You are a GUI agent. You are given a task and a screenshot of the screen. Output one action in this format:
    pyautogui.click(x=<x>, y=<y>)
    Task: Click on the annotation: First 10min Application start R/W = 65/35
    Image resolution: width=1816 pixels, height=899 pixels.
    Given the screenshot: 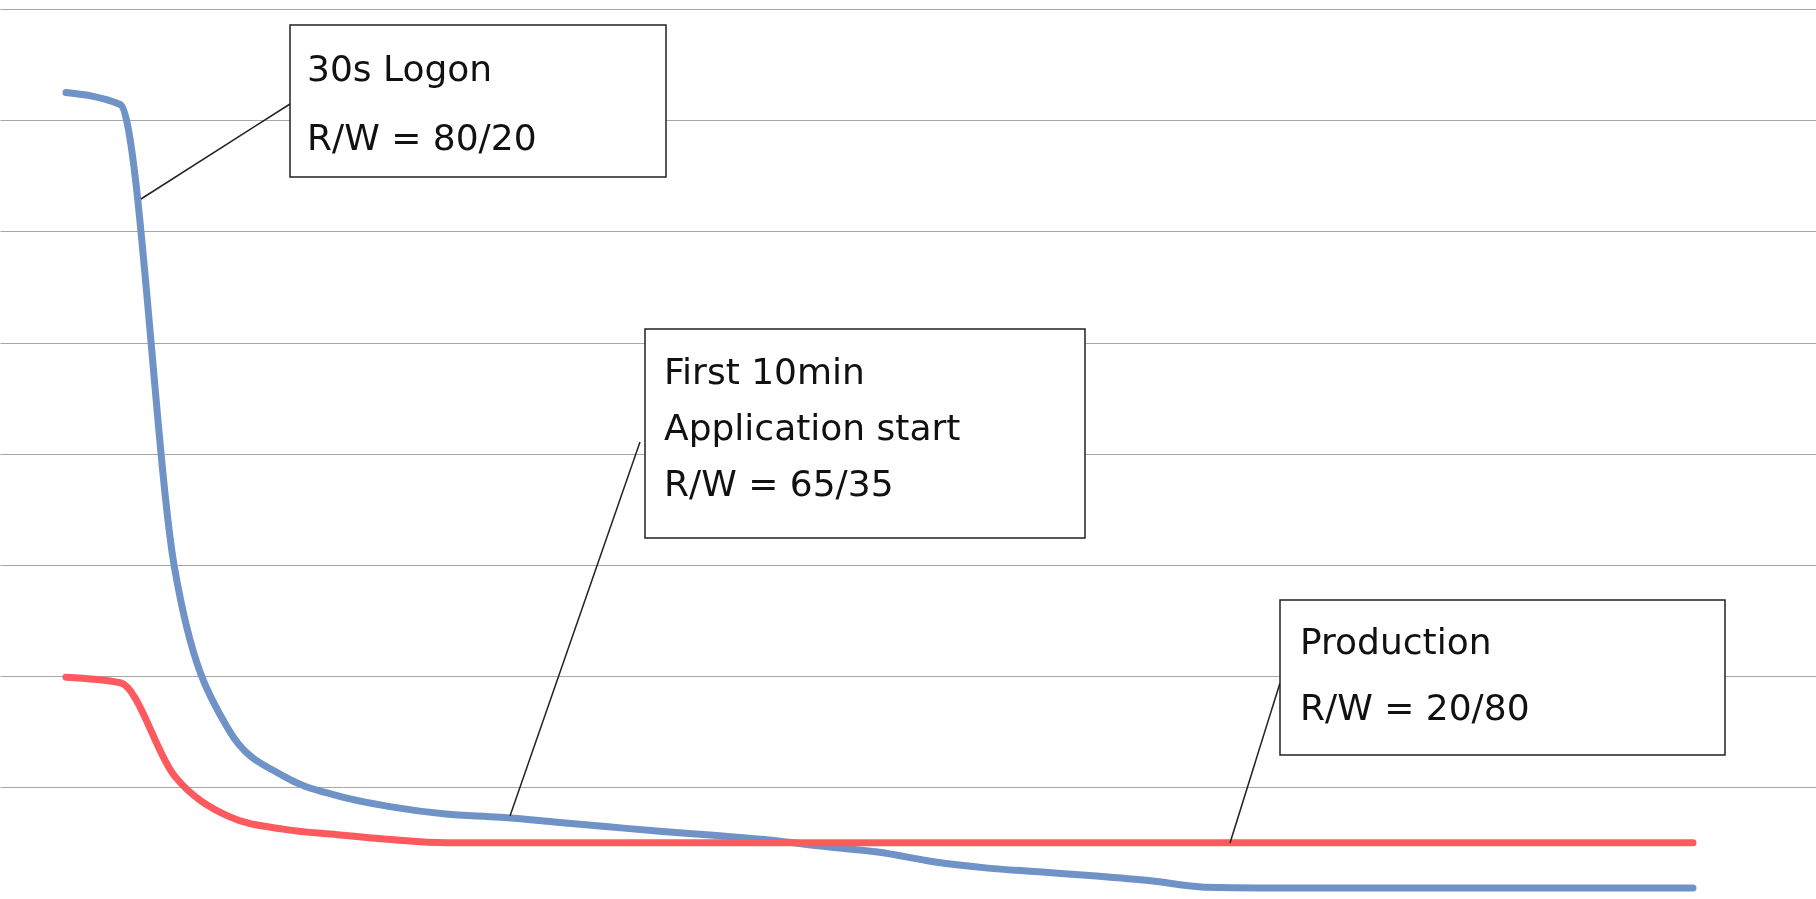 What is the action you would take?
    pyautogui.click(x=812, y=427)
    